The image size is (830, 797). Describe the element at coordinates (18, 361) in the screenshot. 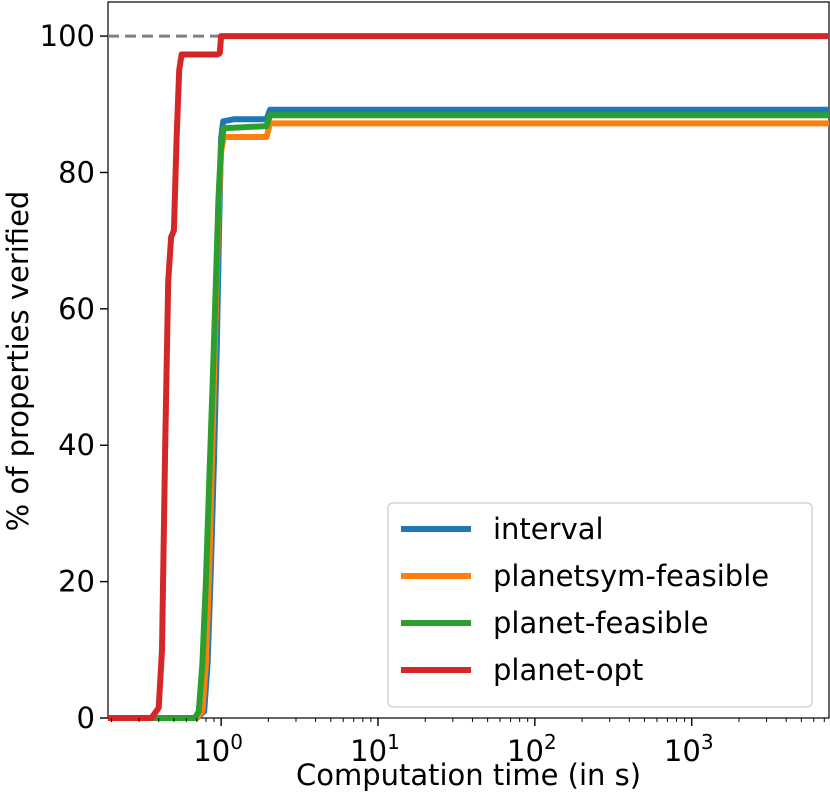

I see `y-axis-label: % of properties verified` at that location.